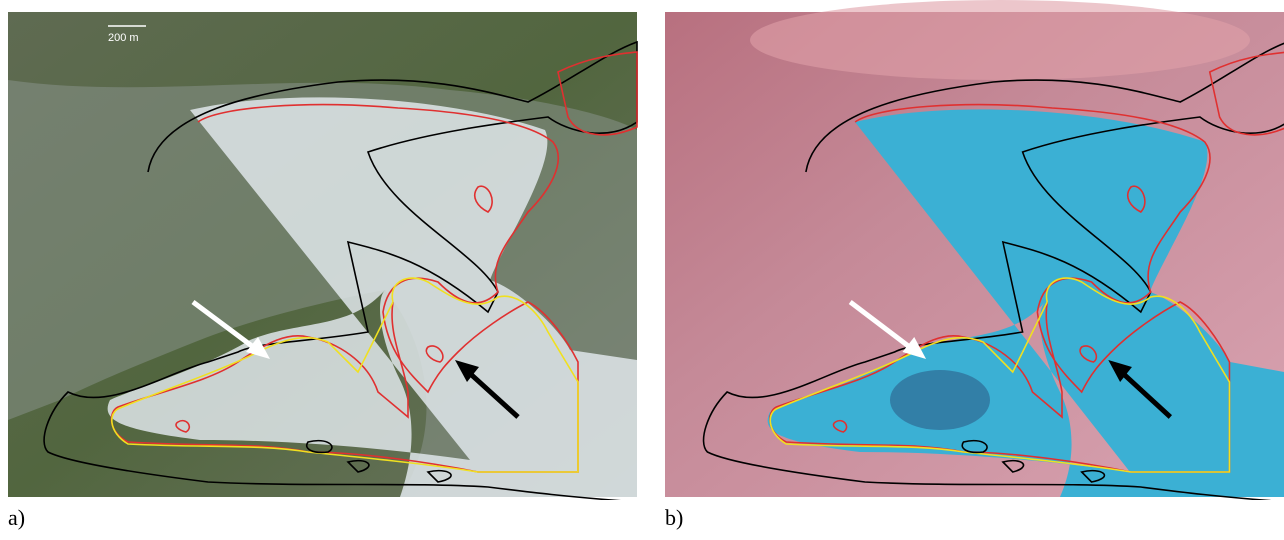 The height and width of the screenshot is (540, 1284). What do you see at coordinates (123, 38) in the screenshot?
I see `scale-bar-label: 200 m` at bounding box center [123, 38].